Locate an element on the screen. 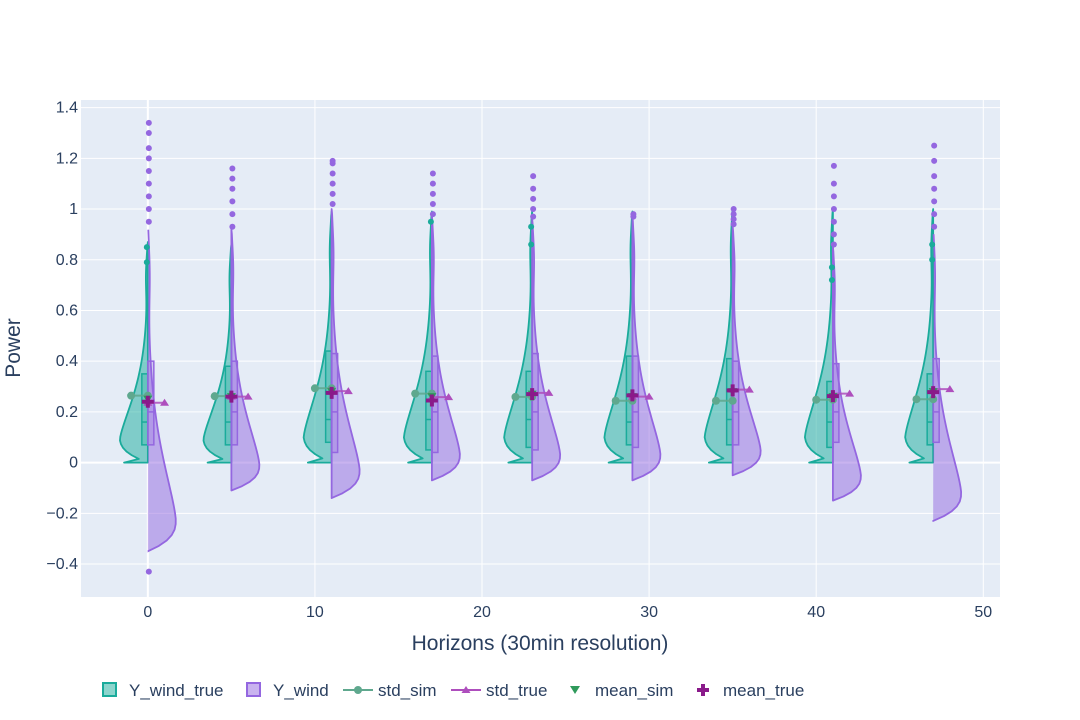  y-tick-label: −0.4 is located at coordinates (62, 564).